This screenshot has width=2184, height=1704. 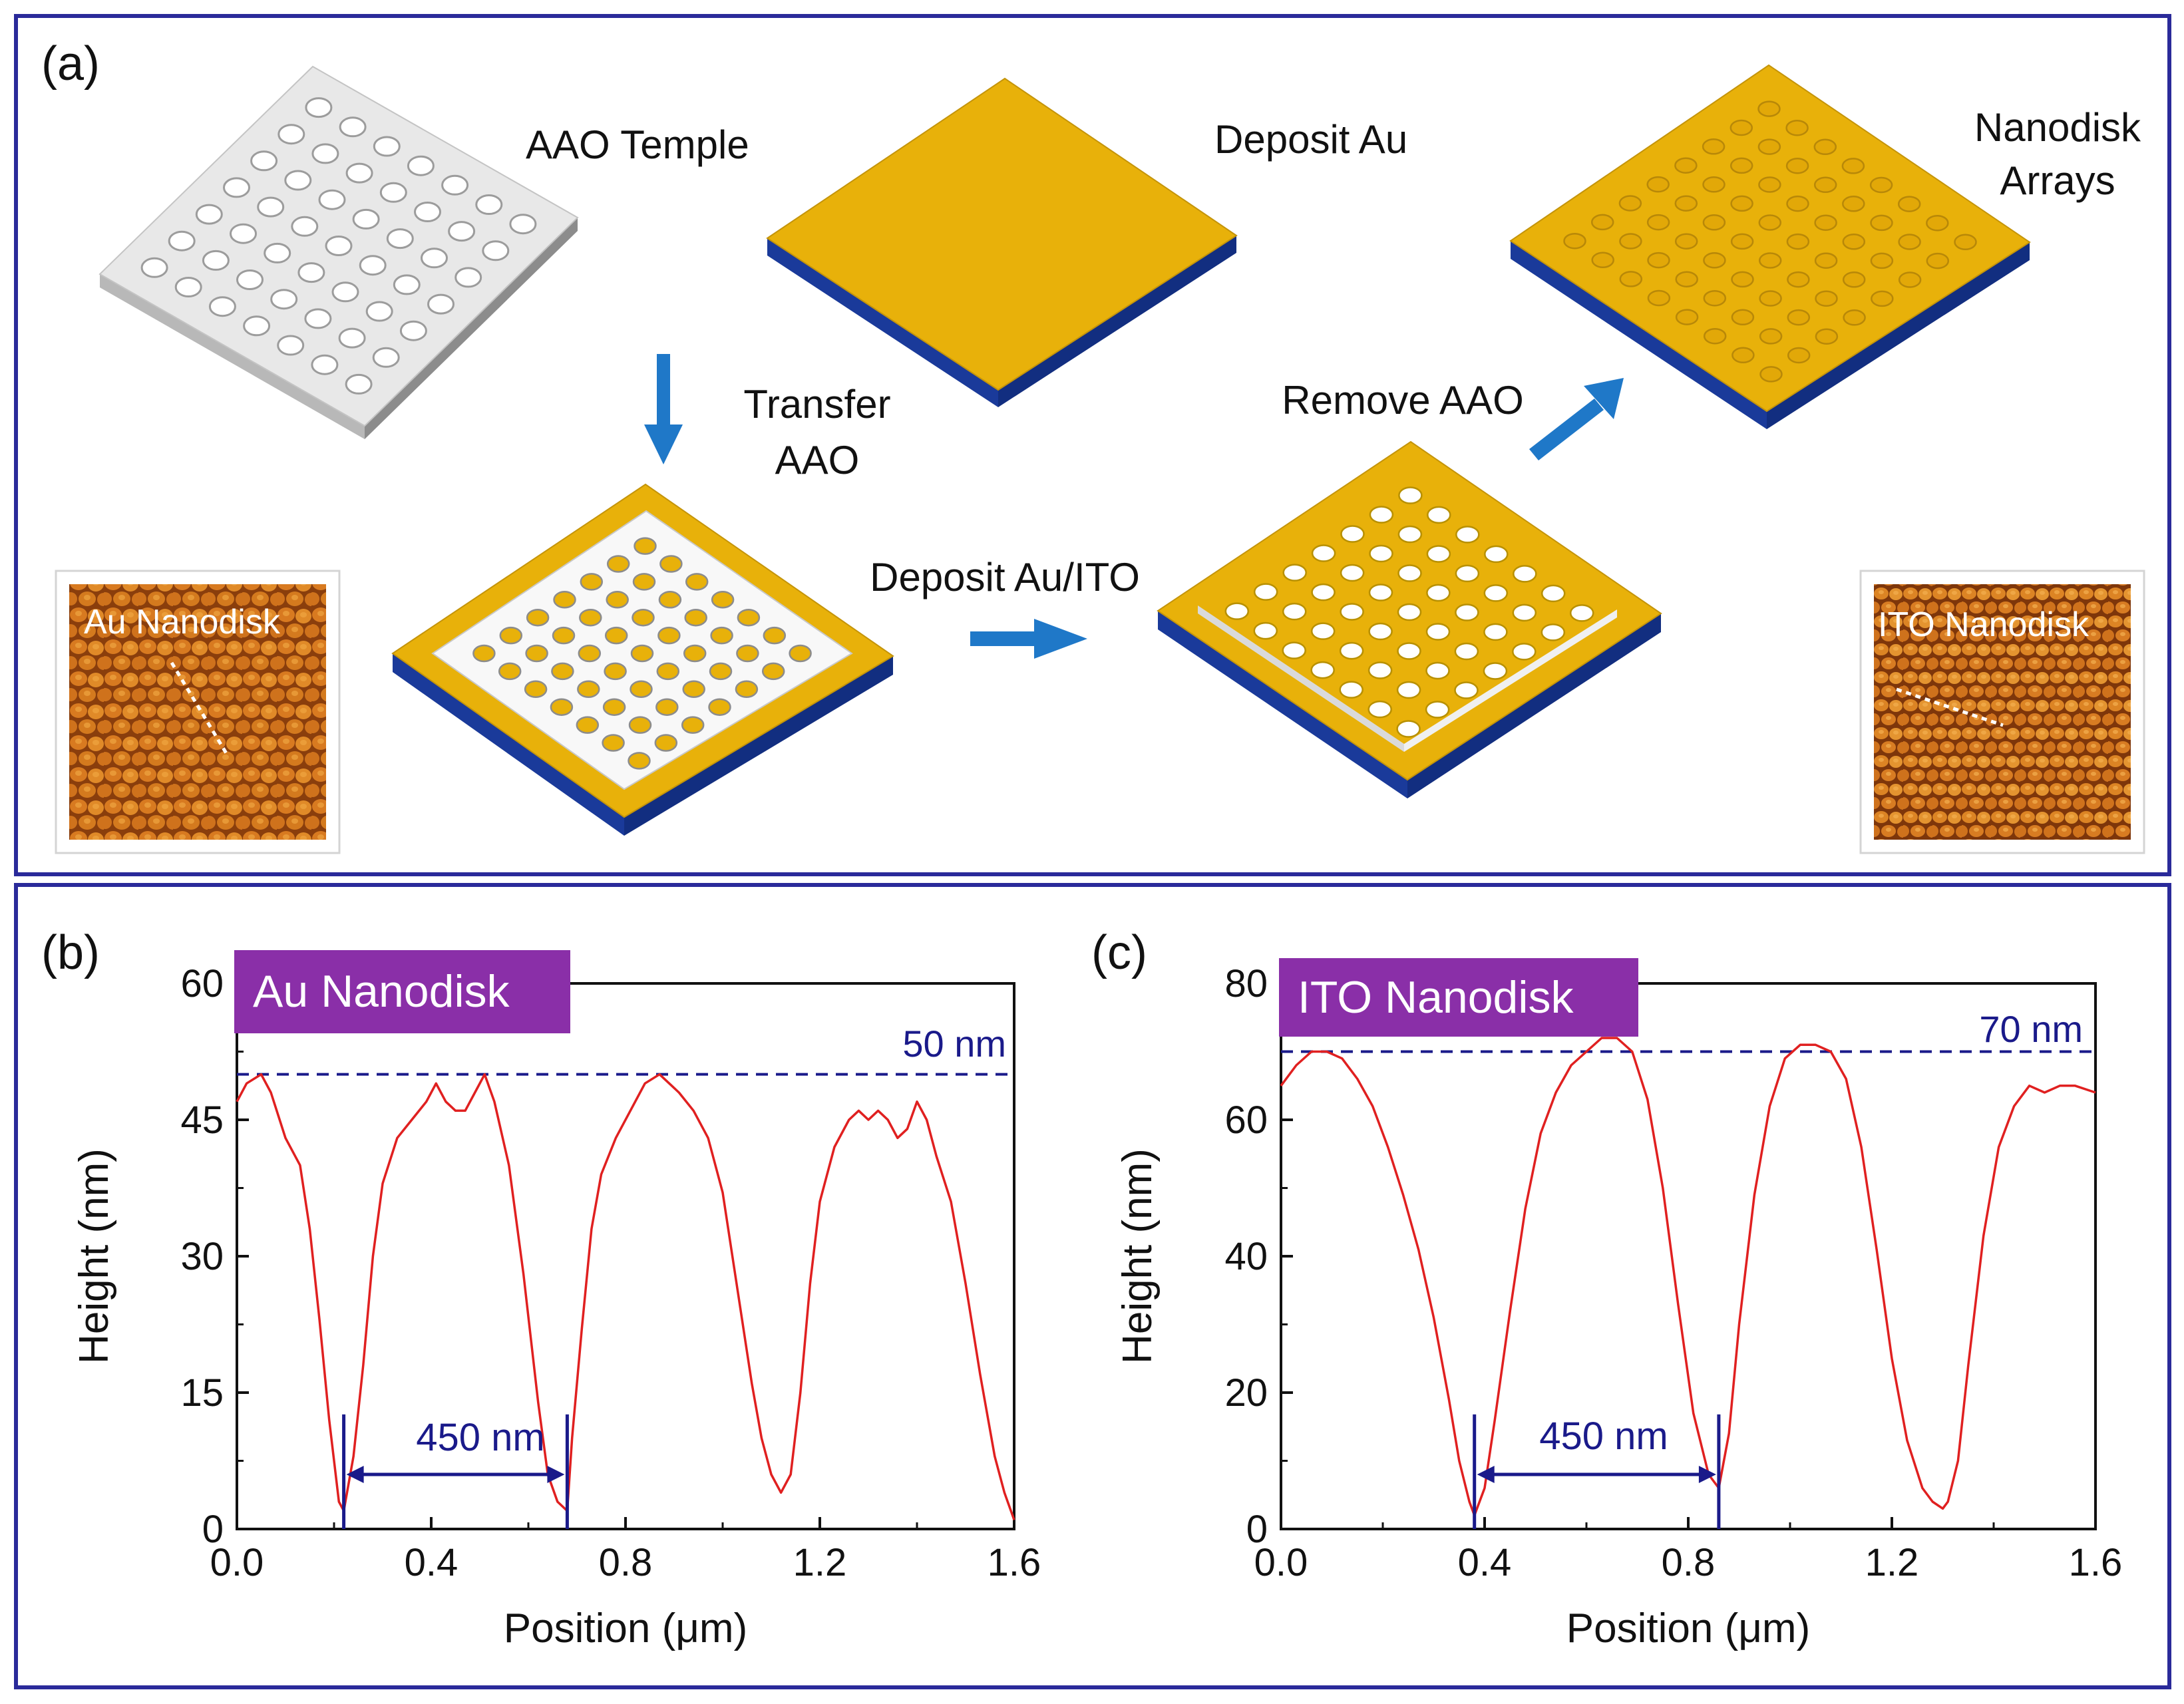 What do you see at coordinates (202, 984) in the screenshot?
I see `chart-b-ytick-label: 60` at bounding box center [202, 984].